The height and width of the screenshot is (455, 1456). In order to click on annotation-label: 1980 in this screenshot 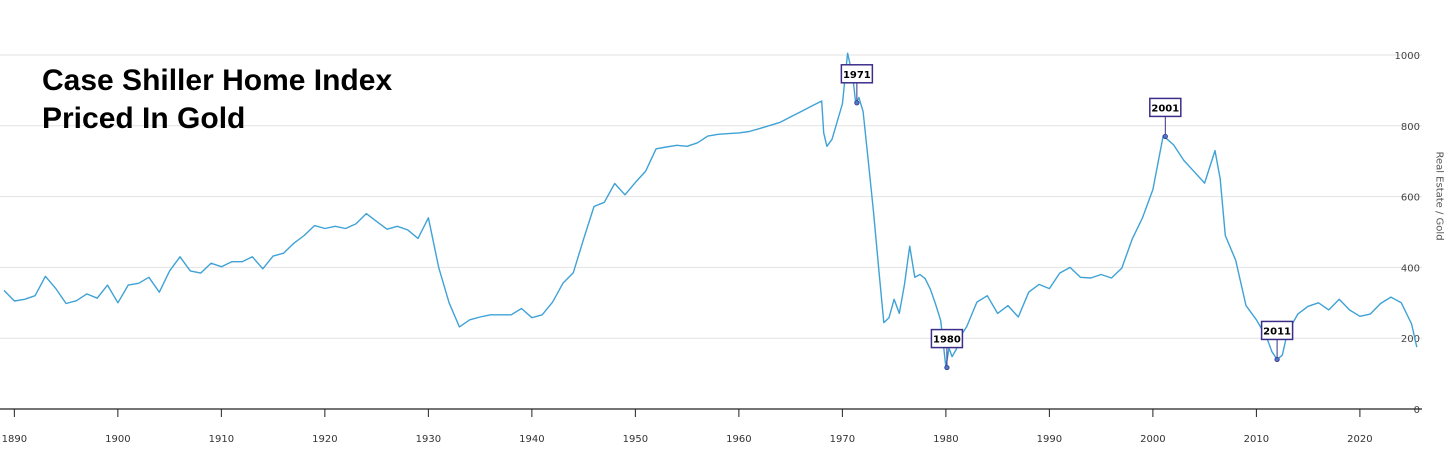, I will do `click(947, 340)`.